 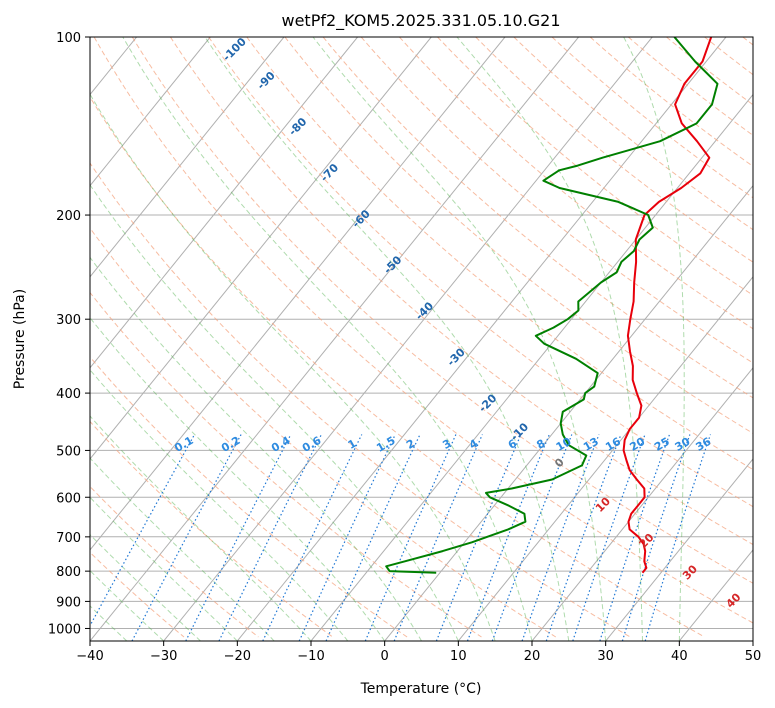 What do you see at coordinates (68, 498) in the screenshot?
I see `y-tick-label: 600` at bounding box center [68, 498].